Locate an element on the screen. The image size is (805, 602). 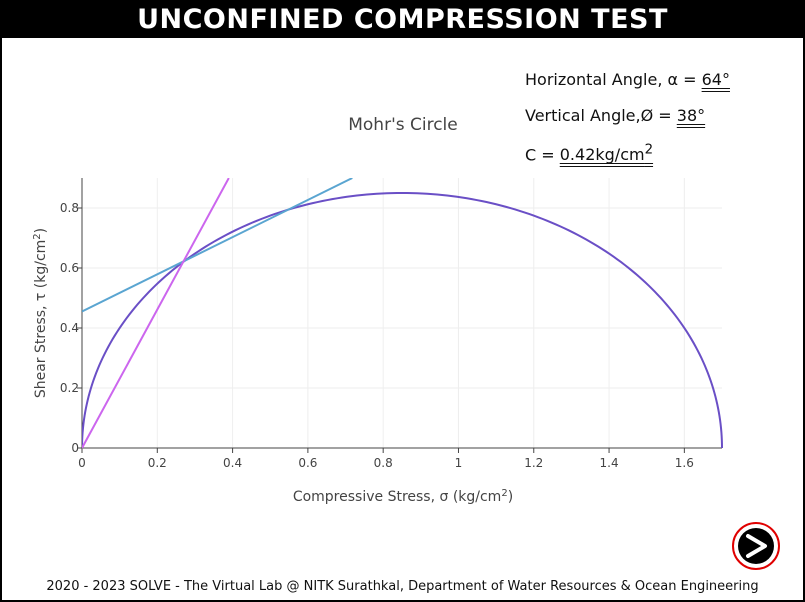
x-tick-label: 0.8 is located at coordinates (383, 463).